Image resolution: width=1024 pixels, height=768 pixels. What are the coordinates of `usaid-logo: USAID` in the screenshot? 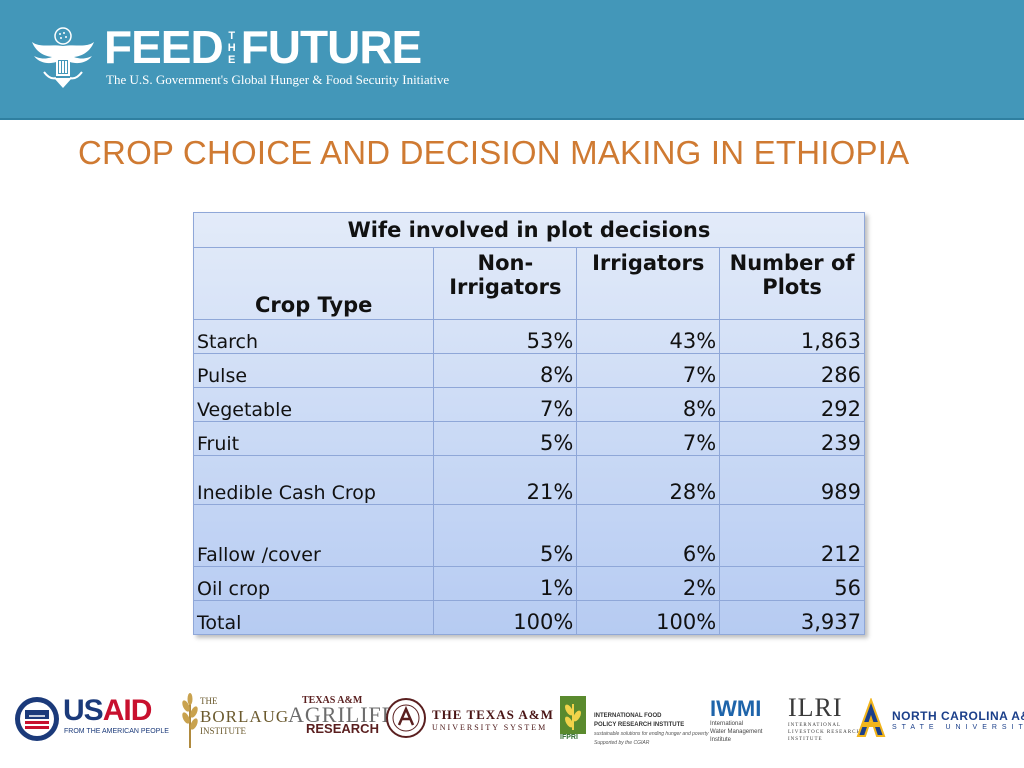 It's located at (107, 710).